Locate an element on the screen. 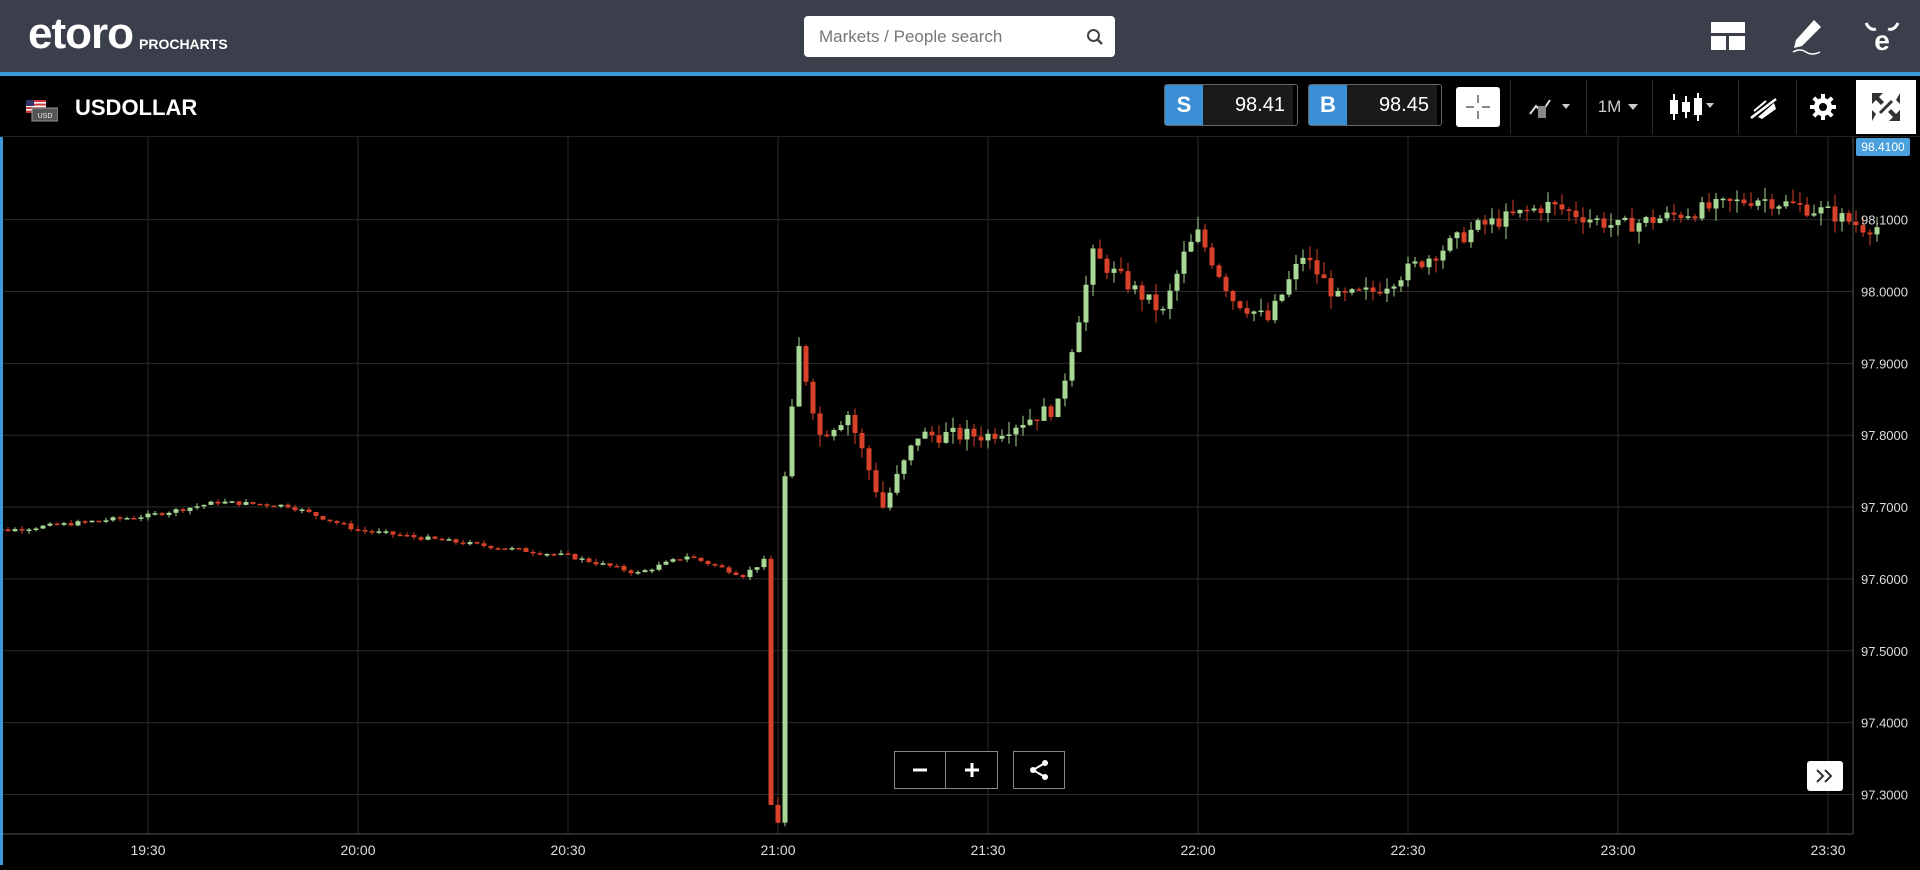  y-tick-label: 98.0000 is located at coordinates (1884, 291).